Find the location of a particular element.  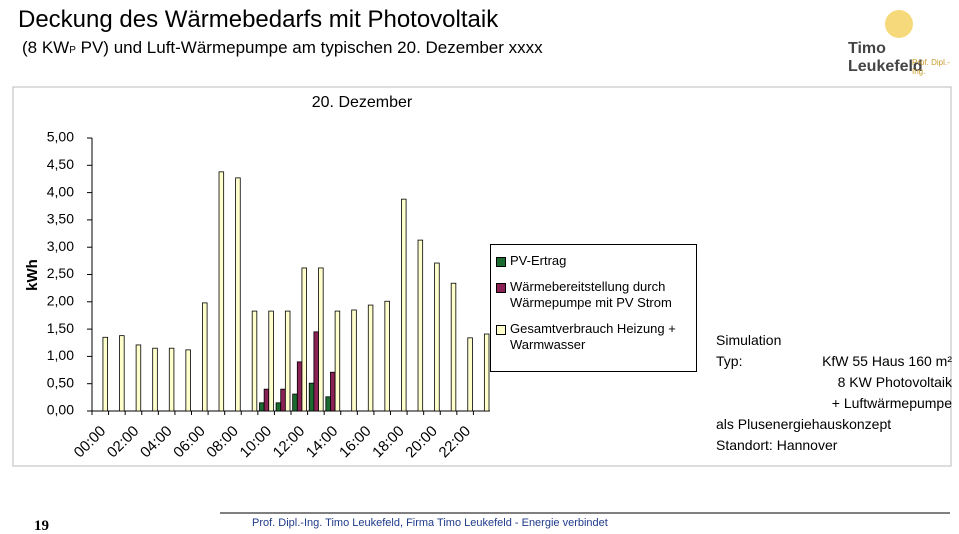

note: Simulation is located at coordinates (749, 340).